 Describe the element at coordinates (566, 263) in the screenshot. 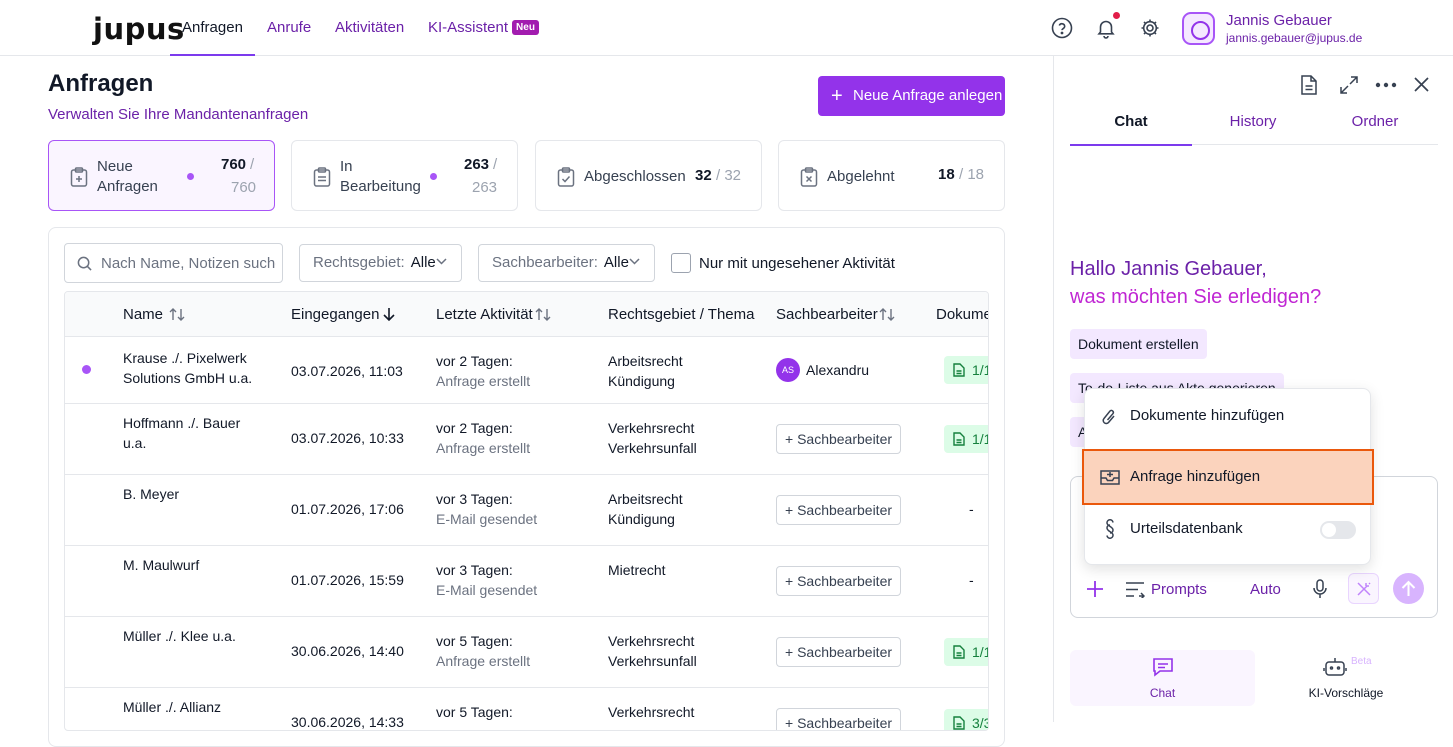

I see `sachbearbeiter-filter: Sachbearbeiter: Alle` at that location.